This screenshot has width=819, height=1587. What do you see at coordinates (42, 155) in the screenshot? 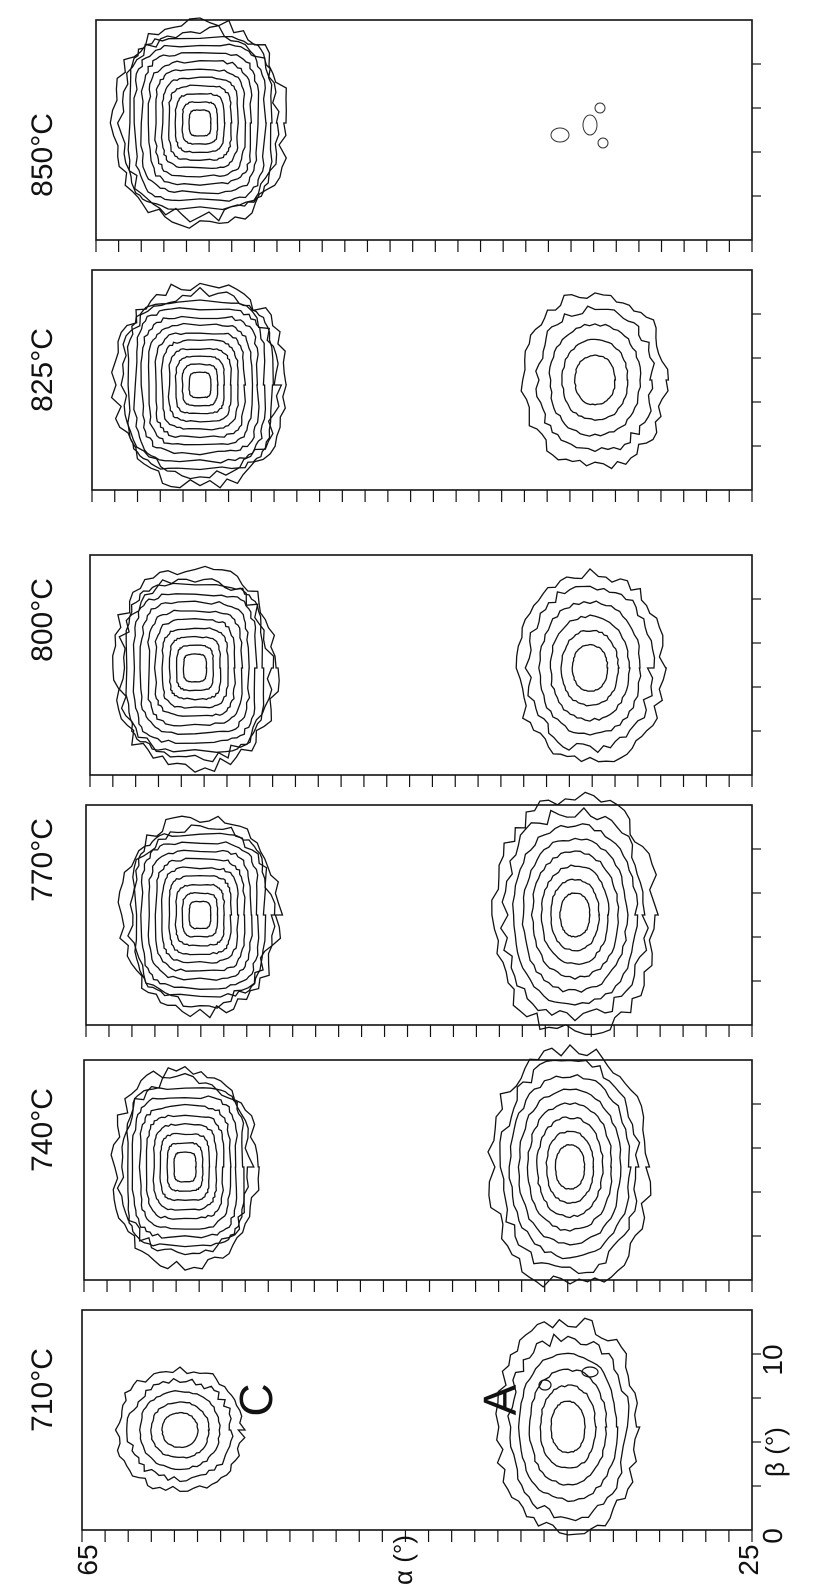
I see `panel-title-850: 850°C` at bounding box center [42, 155].